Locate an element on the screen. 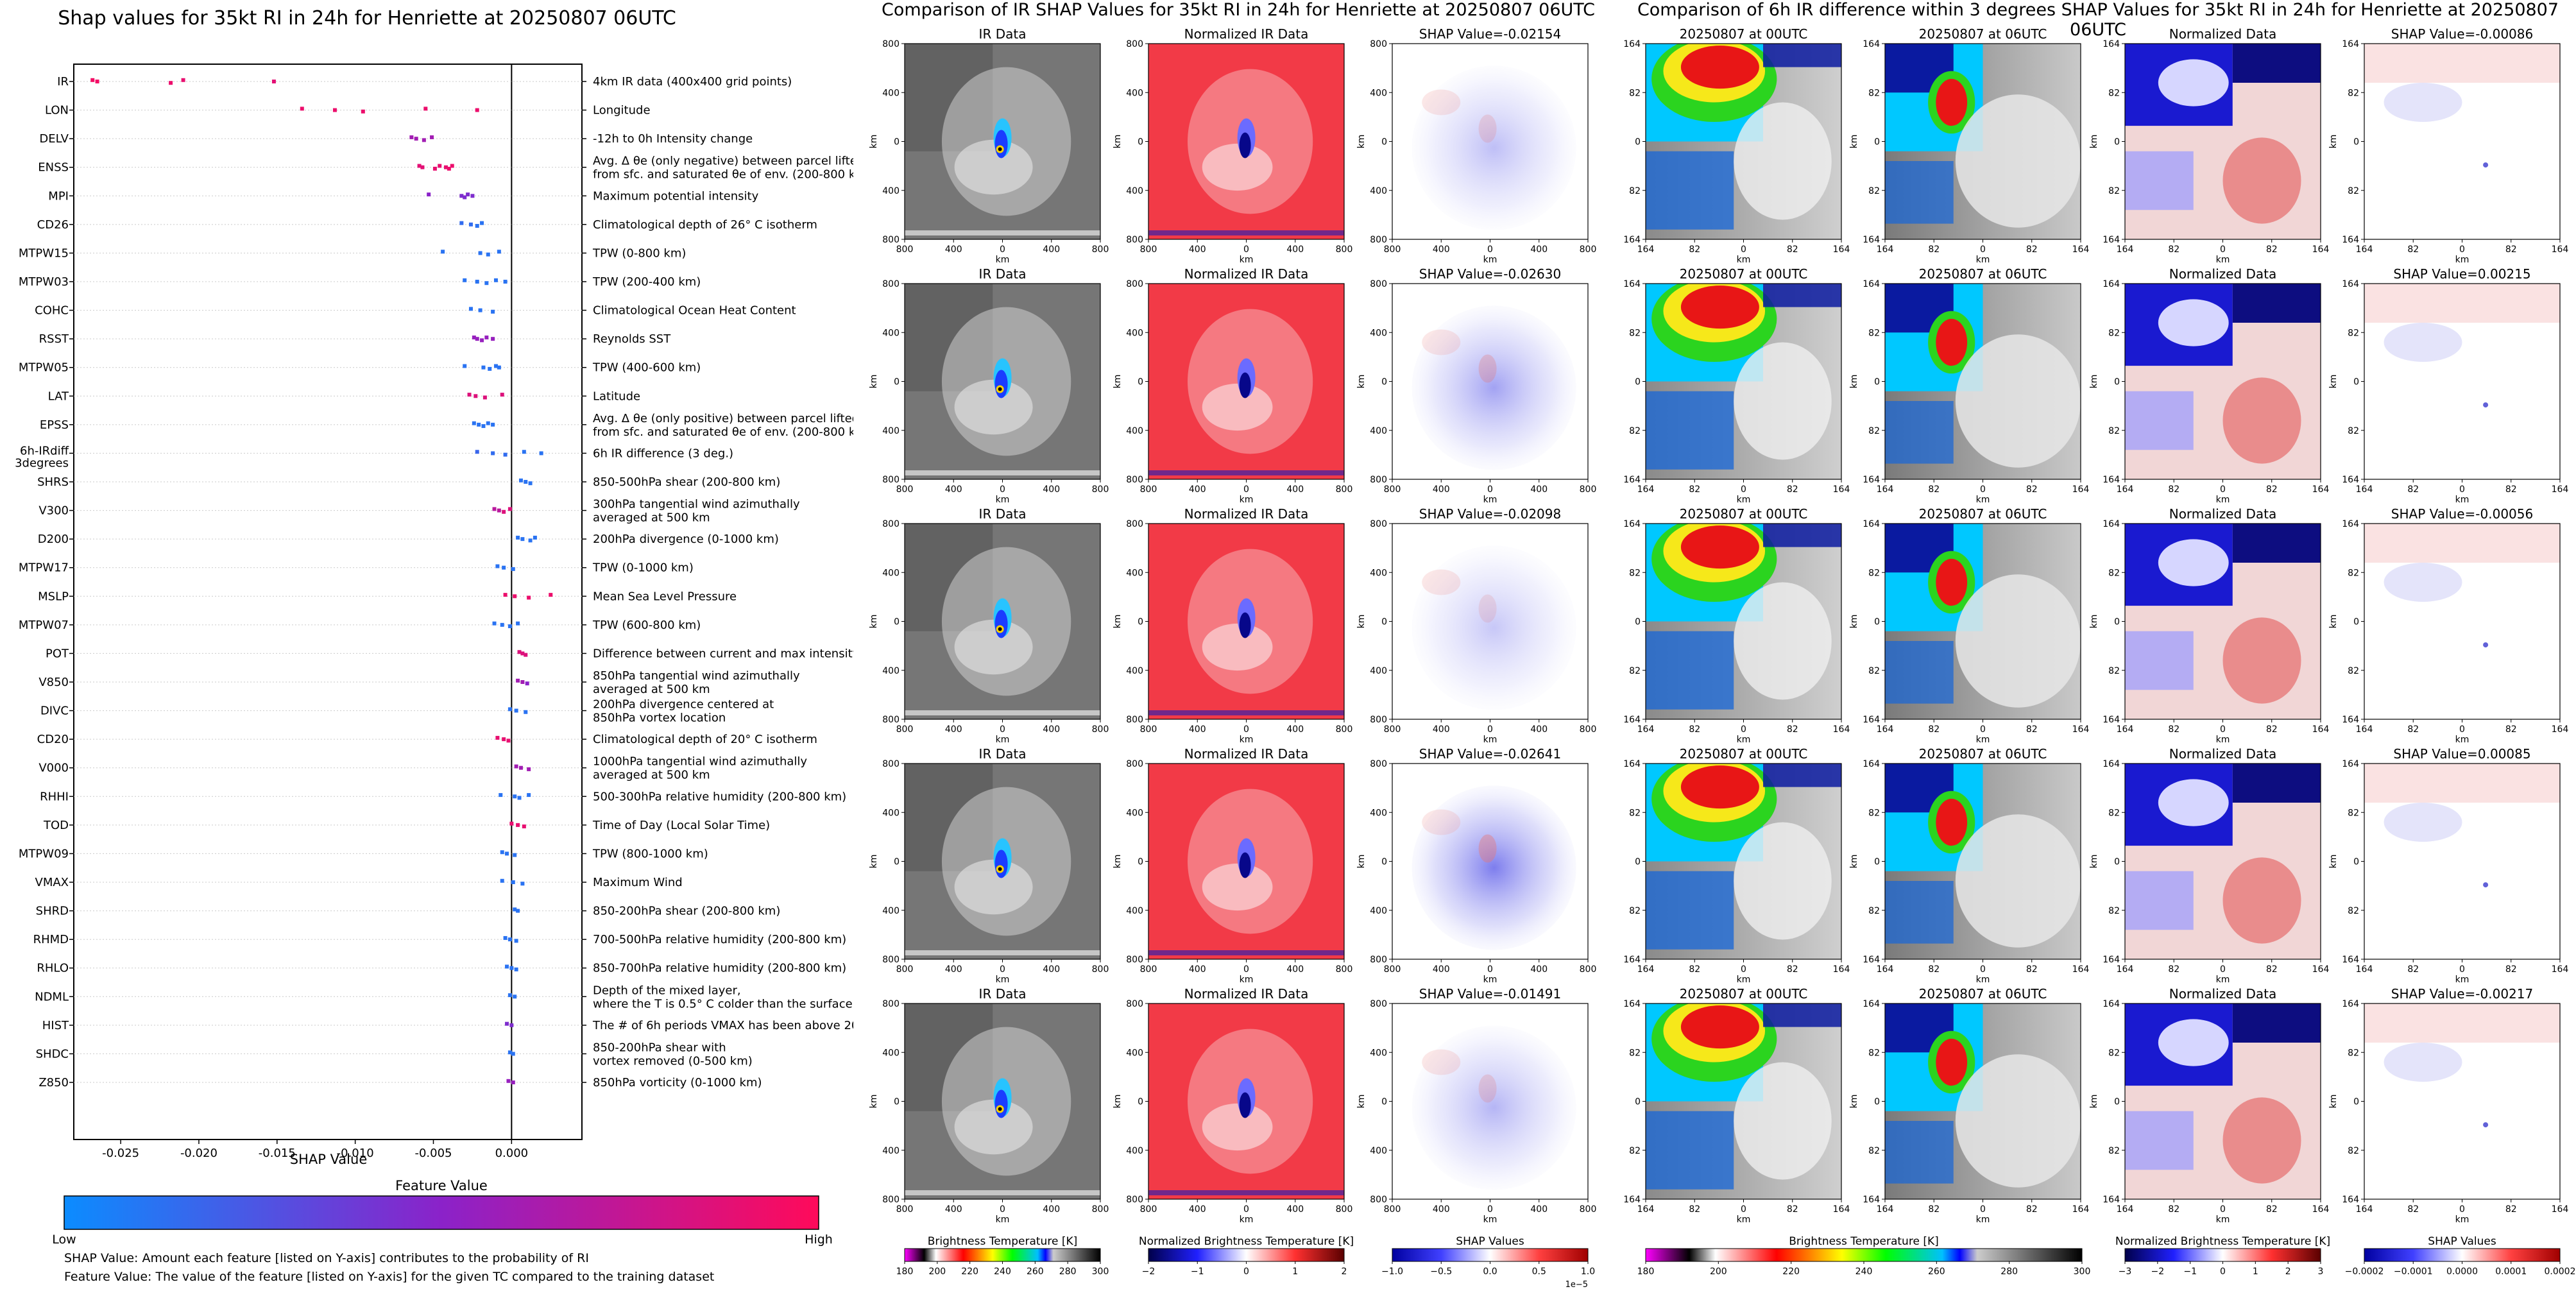 The height and width of the screenshot is (1289, 2576). feature-name: HIST is located at coordinates (55, 1025).